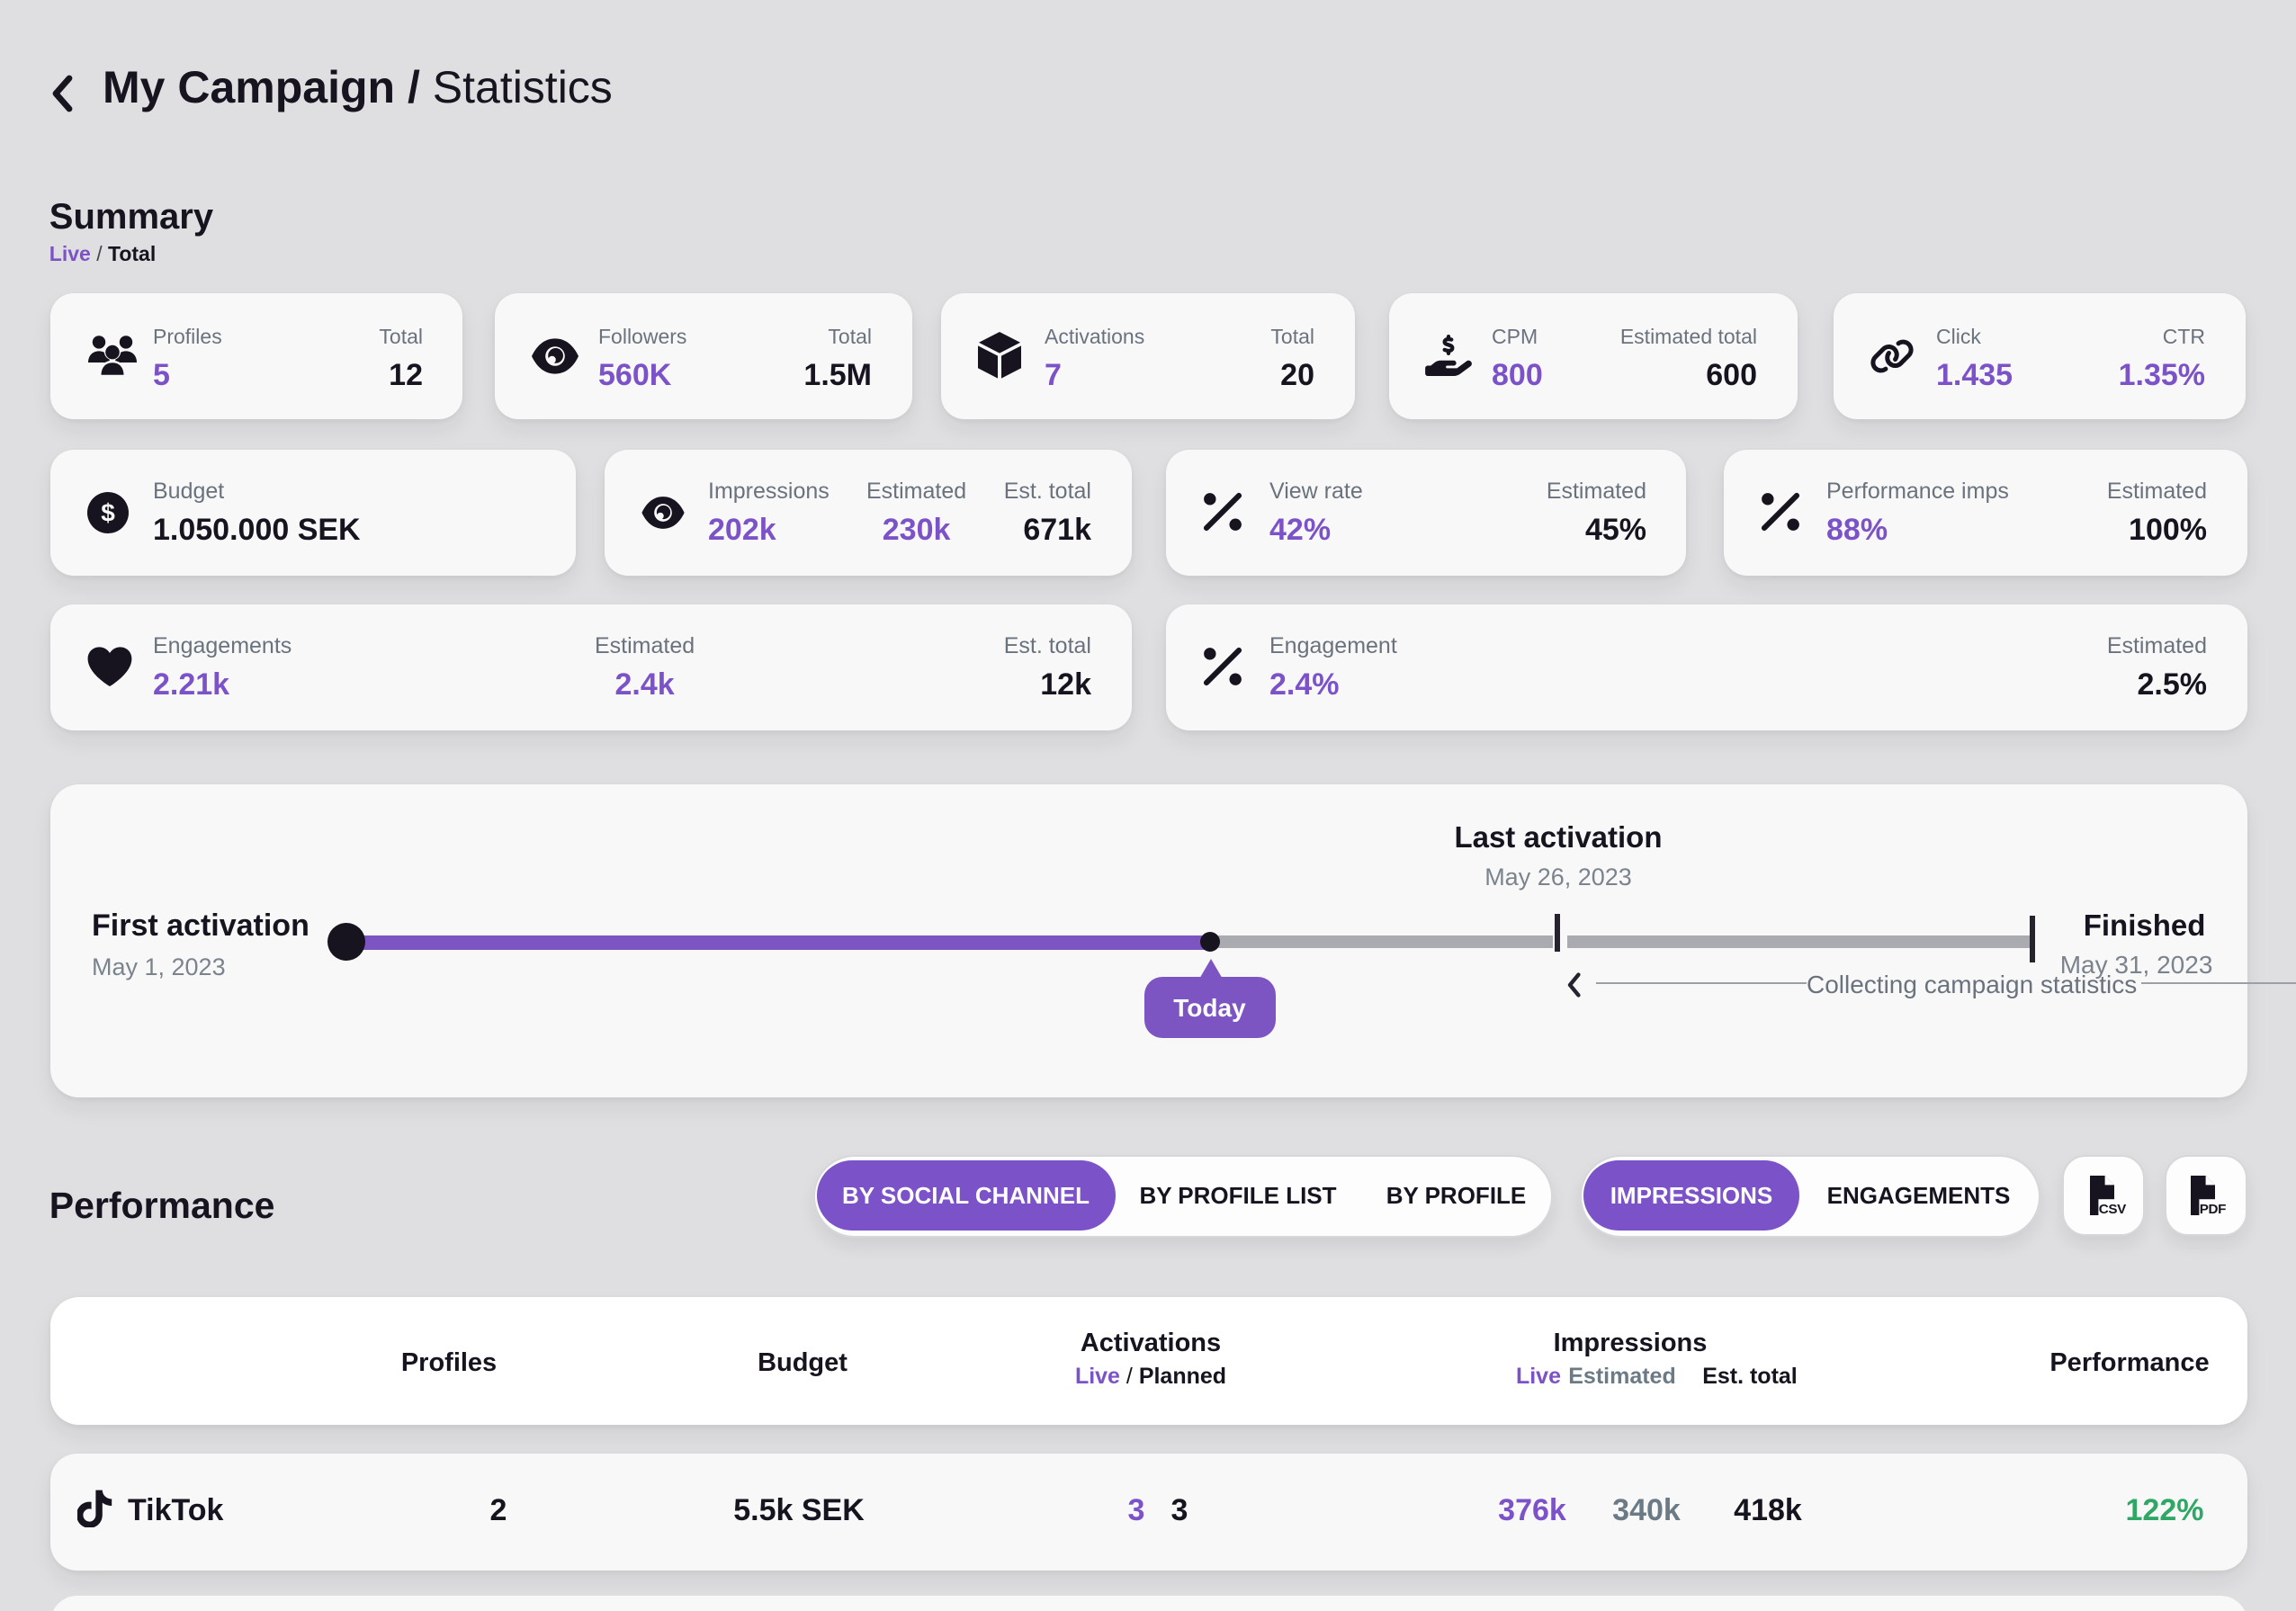 The height and width of the screenshot is (1611, 2296). Describe the element at coordinates (2112, 1208) in the screenshot. I see `svg-text: CSV` at that location.